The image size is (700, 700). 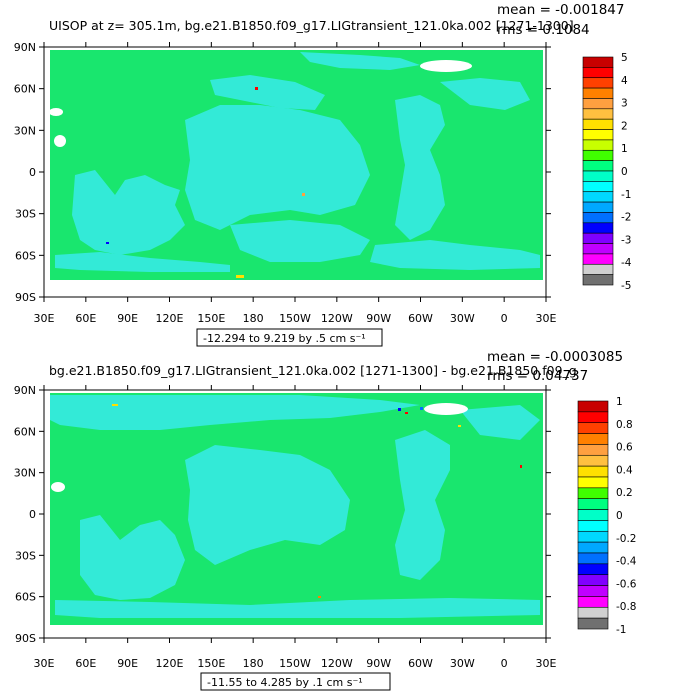 I want to click on colorbar-label: -0.6, so click(x=626, y=584).